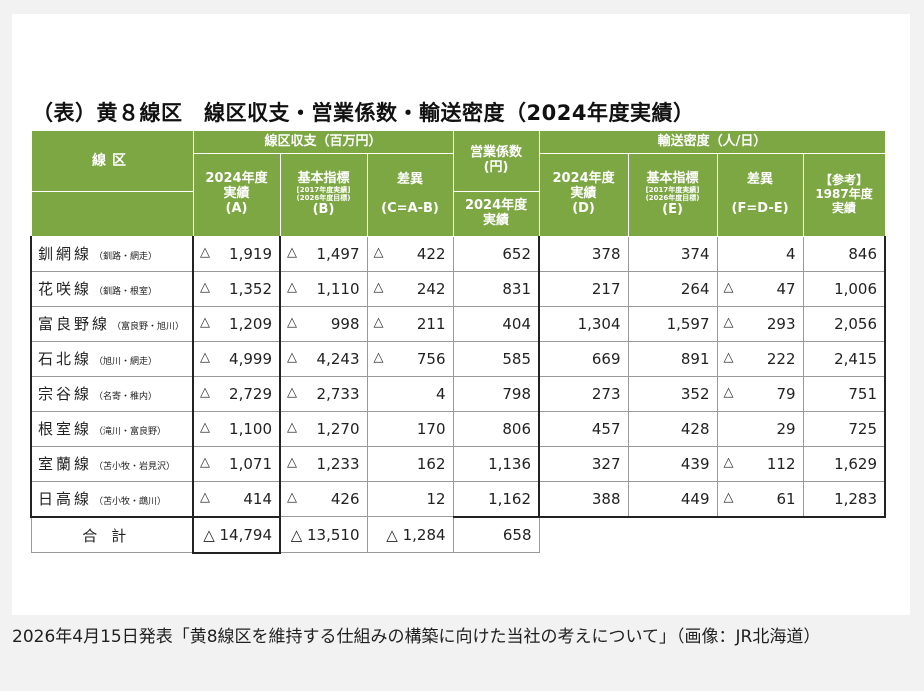 The height and width of the screenshot is (691, 924). What do you see at coordinates (510, 498) in the screenshot?
I see `cell-value: 1,162` at bounding box center [510, 498].